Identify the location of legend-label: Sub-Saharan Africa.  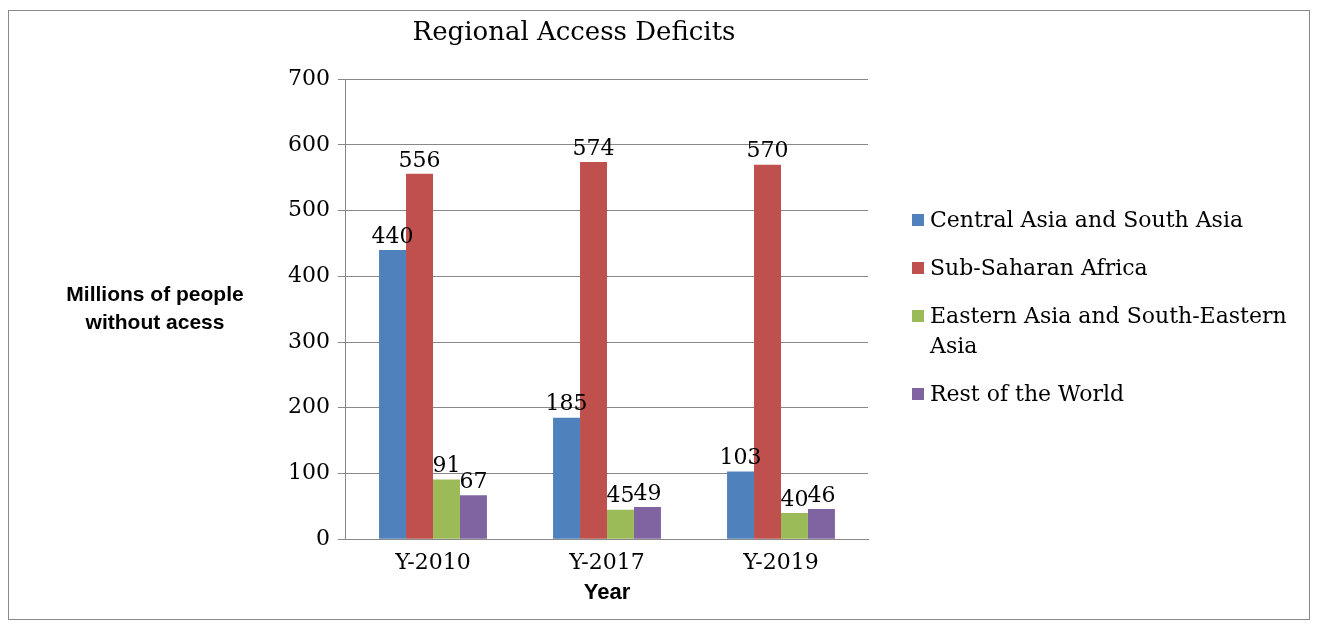
(1039, 268).